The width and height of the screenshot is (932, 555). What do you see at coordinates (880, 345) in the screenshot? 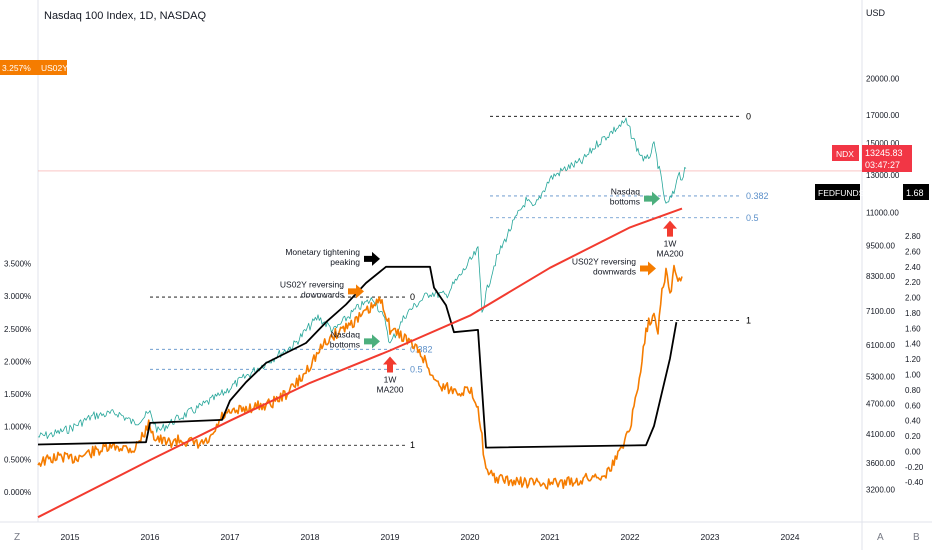
I see `usd-axis-tick-label: 6100.00` at bounding box center [880, 345].